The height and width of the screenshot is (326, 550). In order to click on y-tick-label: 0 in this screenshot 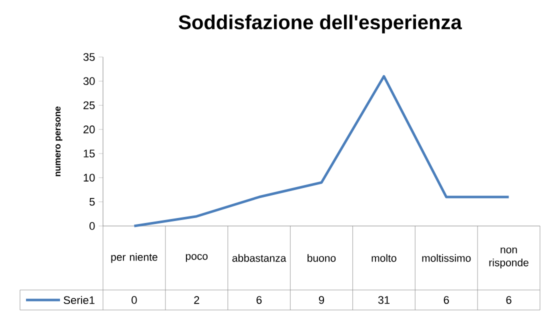, I will do `click(92, 226)`.